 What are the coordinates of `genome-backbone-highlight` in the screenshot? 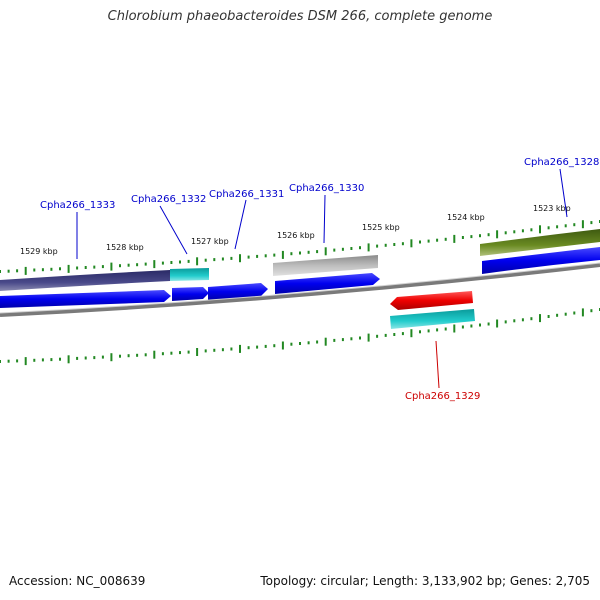 It's located at (300, 288).